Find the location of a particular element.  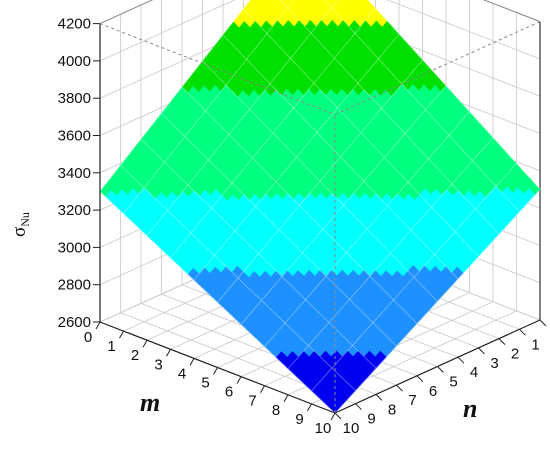

m-tick-label: 7 is located at coordinates (252, 401).